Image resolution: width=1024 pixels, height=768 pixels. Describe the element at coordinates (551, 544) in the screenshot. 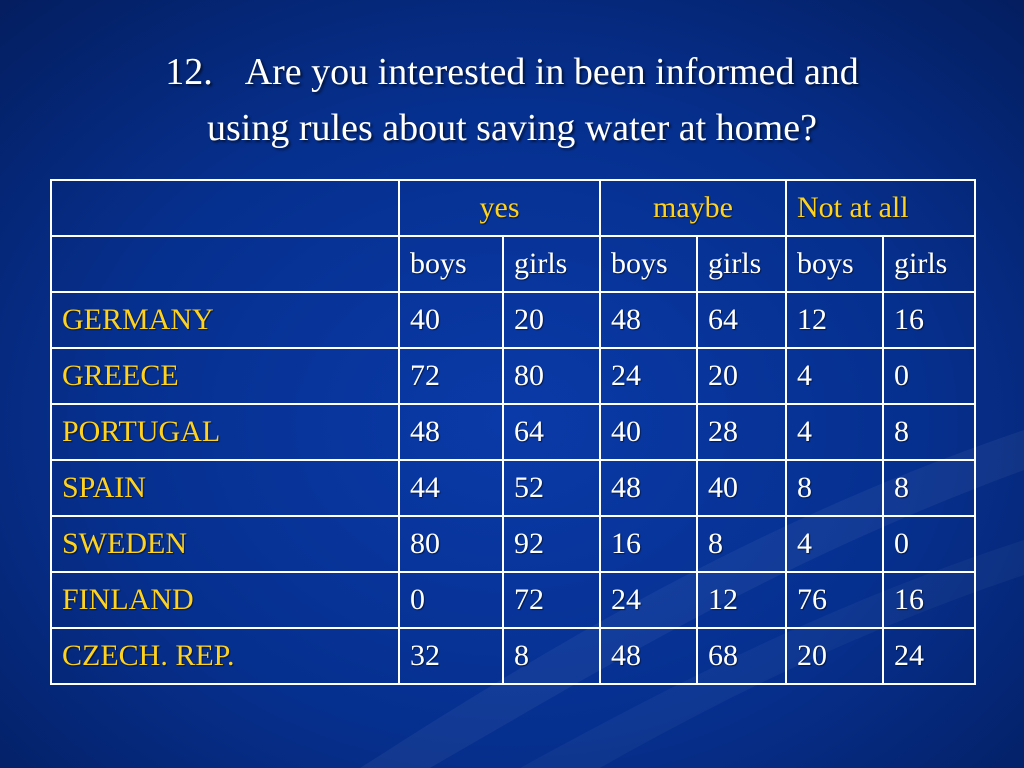

I see `value-cell: 92` at that location.